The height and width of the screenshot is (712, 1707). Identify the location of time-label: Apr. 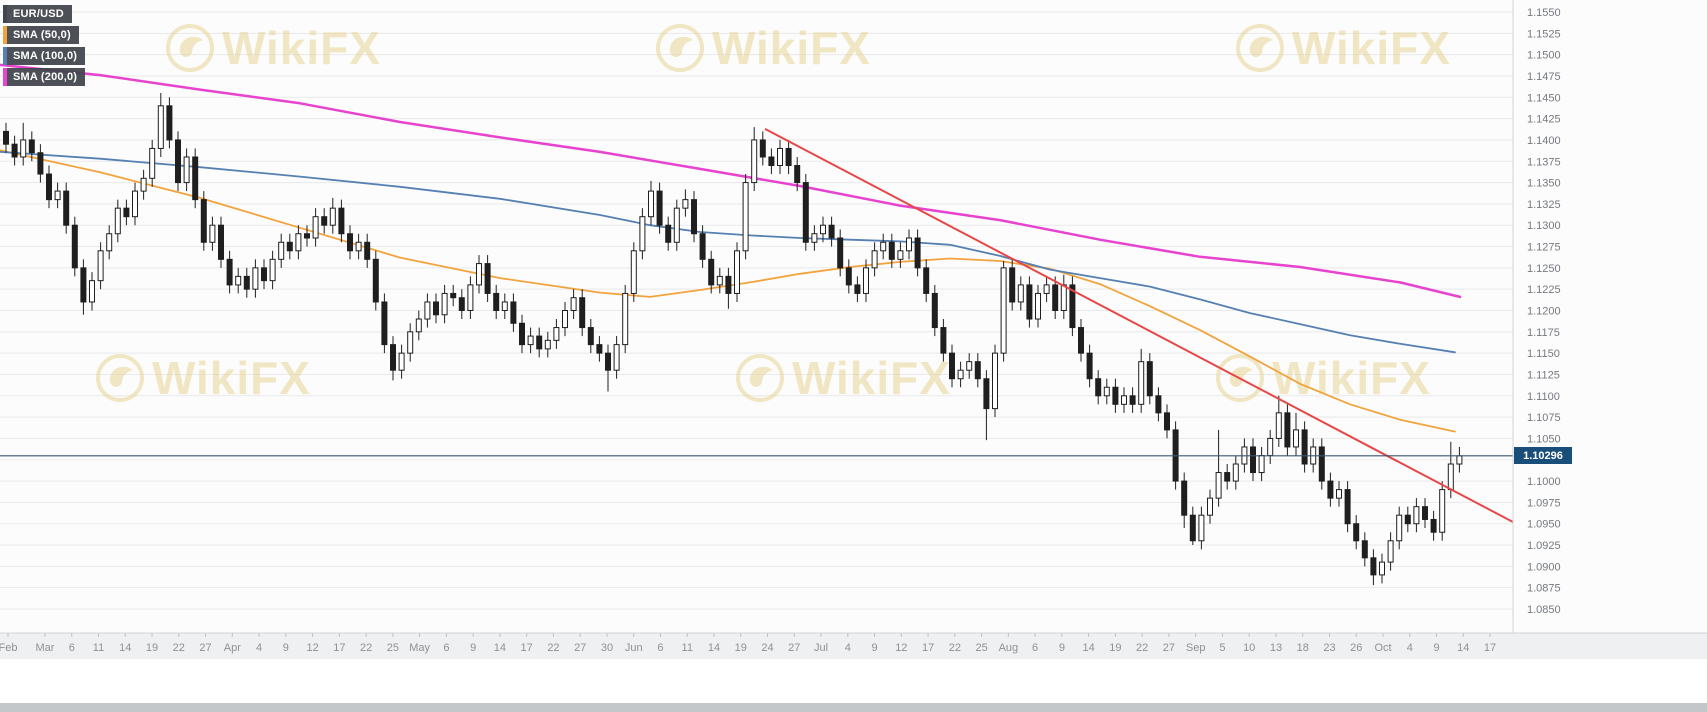
(232, 648).